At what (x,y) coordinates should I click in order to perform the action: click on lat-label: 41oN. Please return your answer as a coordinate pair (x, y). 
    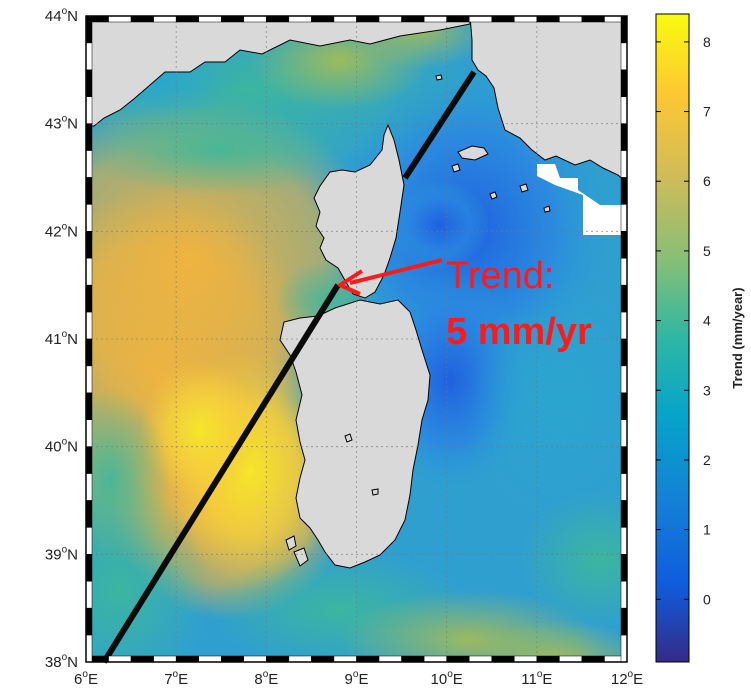
    Looking at the image, I should click on (61, 338).